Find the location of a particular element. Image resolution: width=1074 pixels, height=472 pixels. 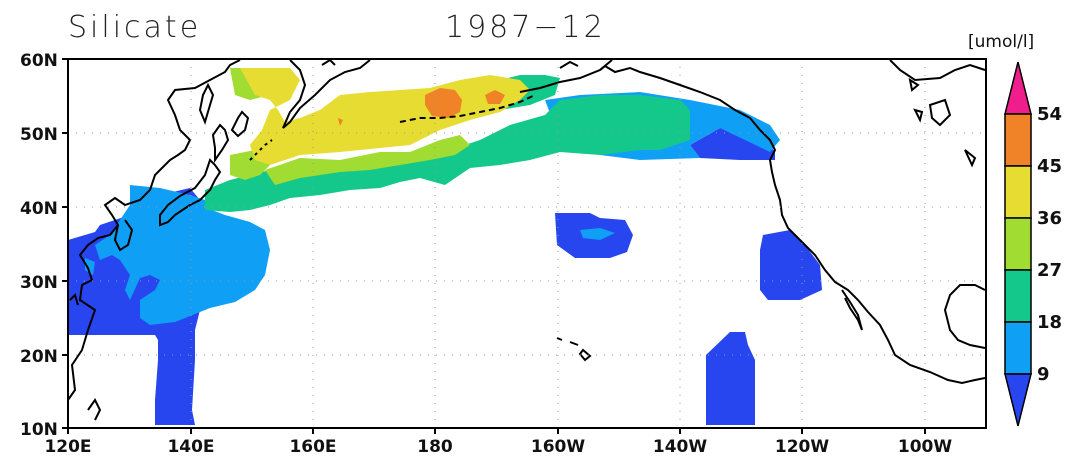

lat-label: 60N is located at coordinates (39, 61).